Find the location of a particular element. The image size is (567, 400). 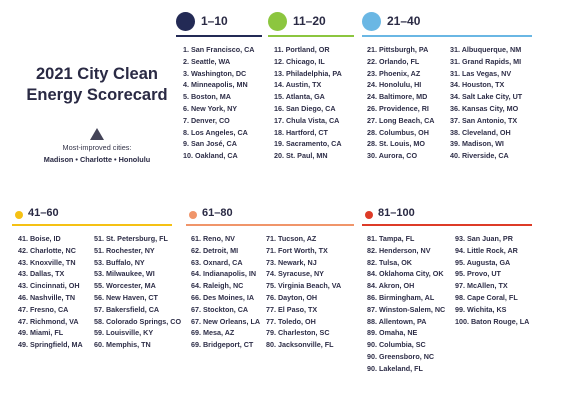

city-rank-entry: 28. St. Louis, MO is located at coordinates (396, 144).